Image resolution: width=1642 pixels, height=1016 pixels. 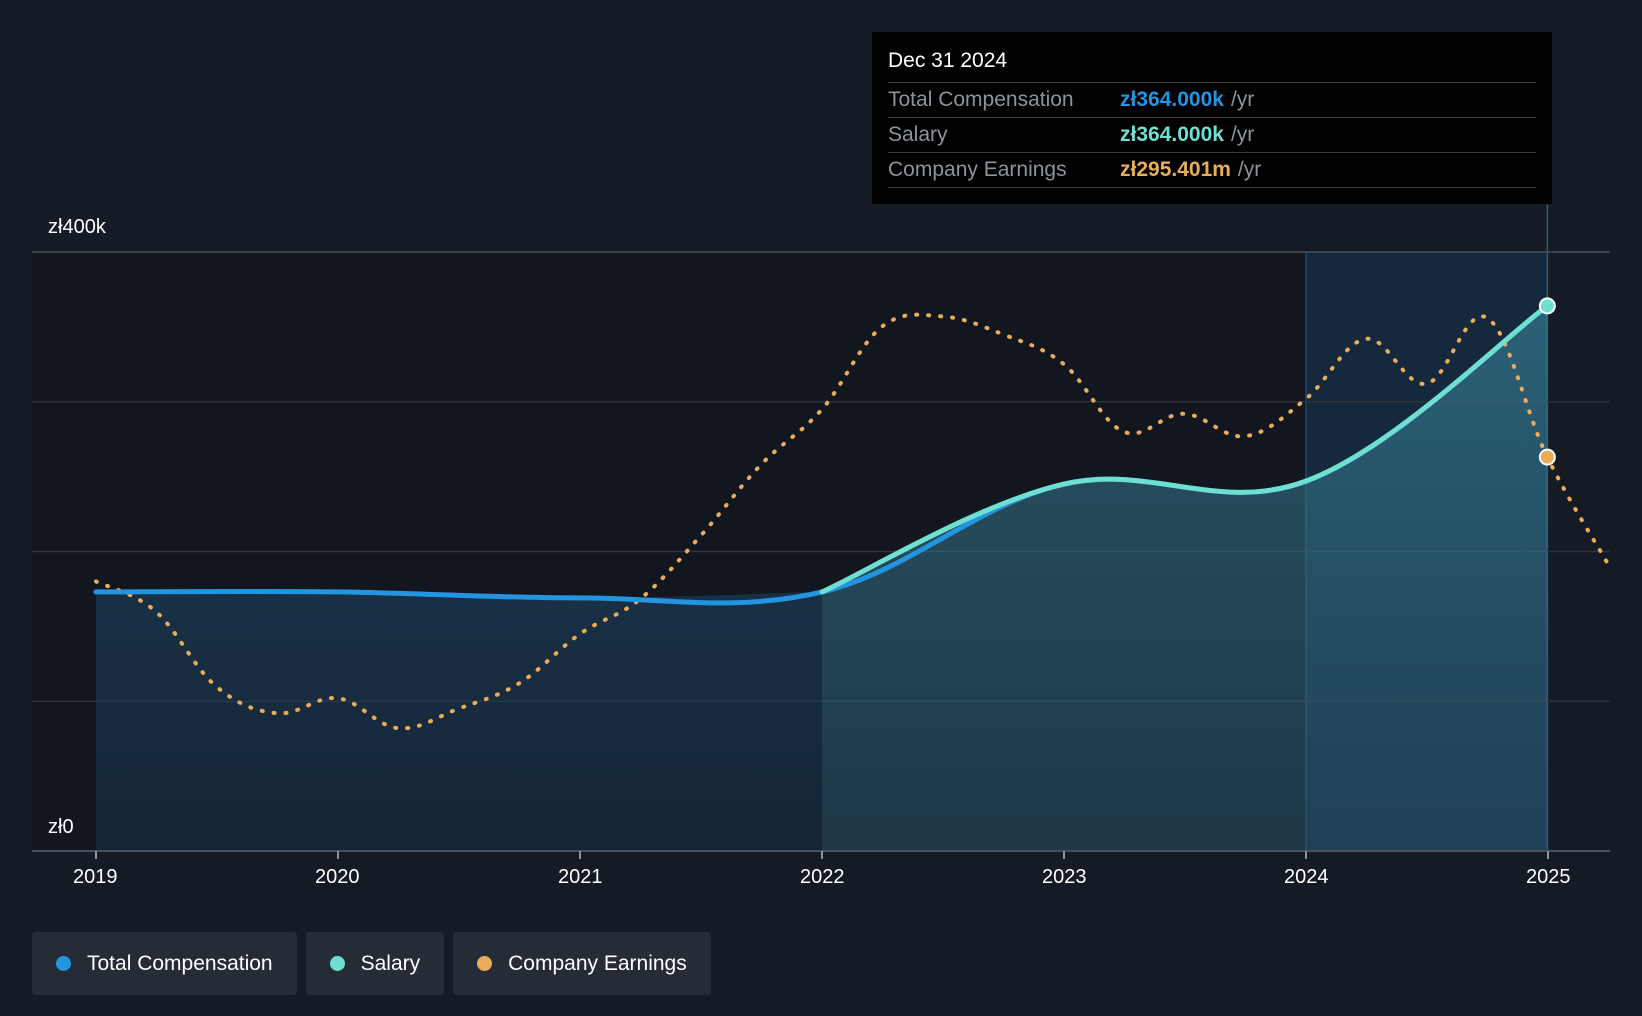 What do you see at coordinates (1547, 306) in the screenshot?
I see `marker-salary` at bounding box center [1547, 306].